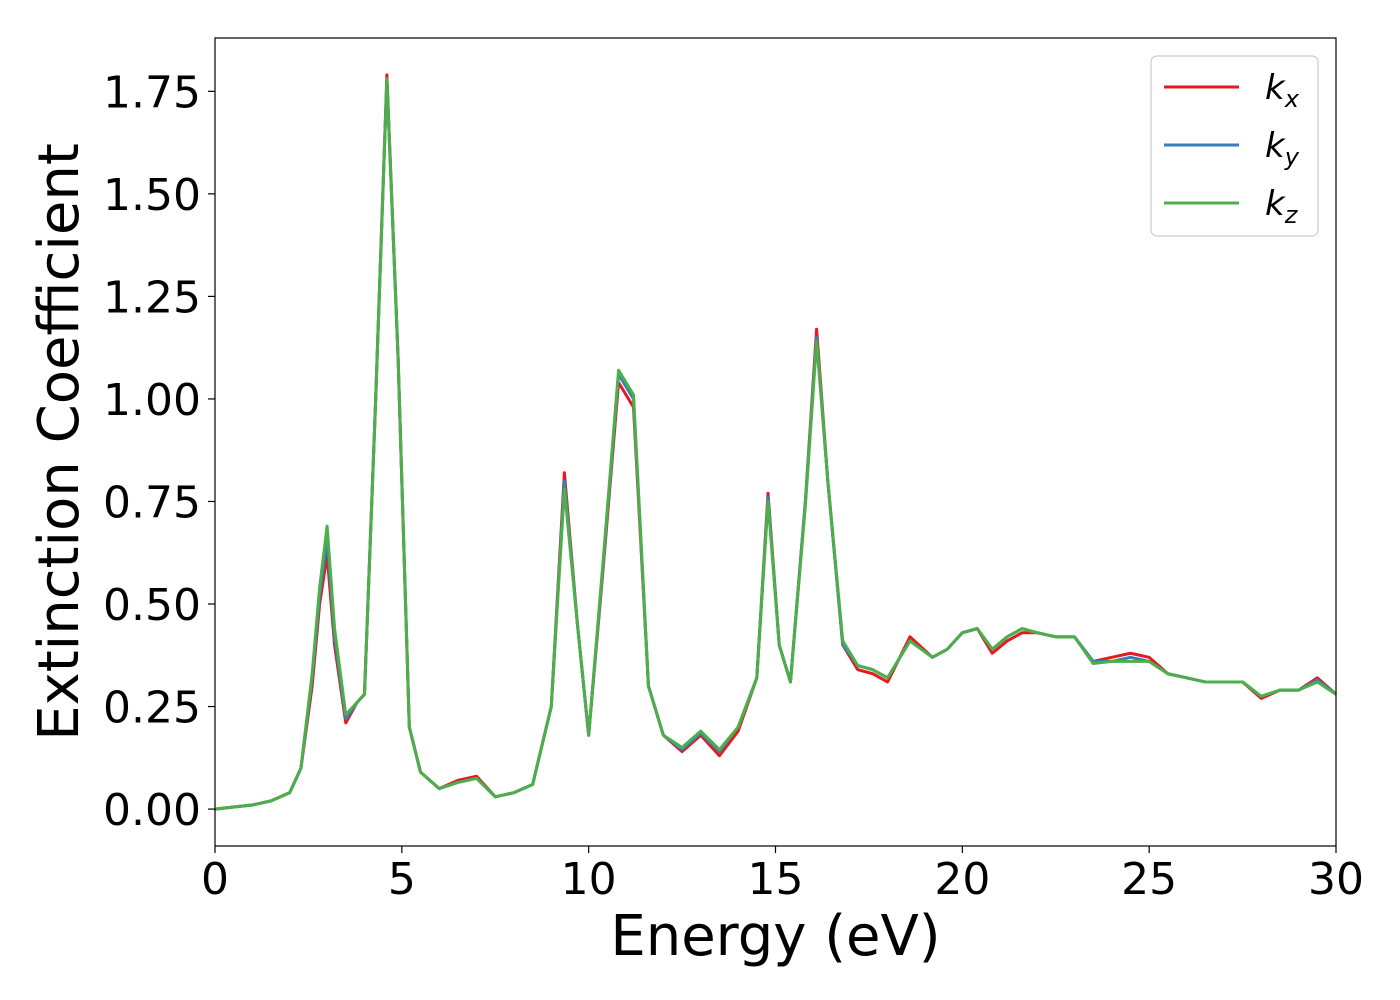 This screenshot has width=1400, height=1000. Describe the element at coordinates (152, 195) in the screenshot. I see `y-tick-label: 1.50` at that location.